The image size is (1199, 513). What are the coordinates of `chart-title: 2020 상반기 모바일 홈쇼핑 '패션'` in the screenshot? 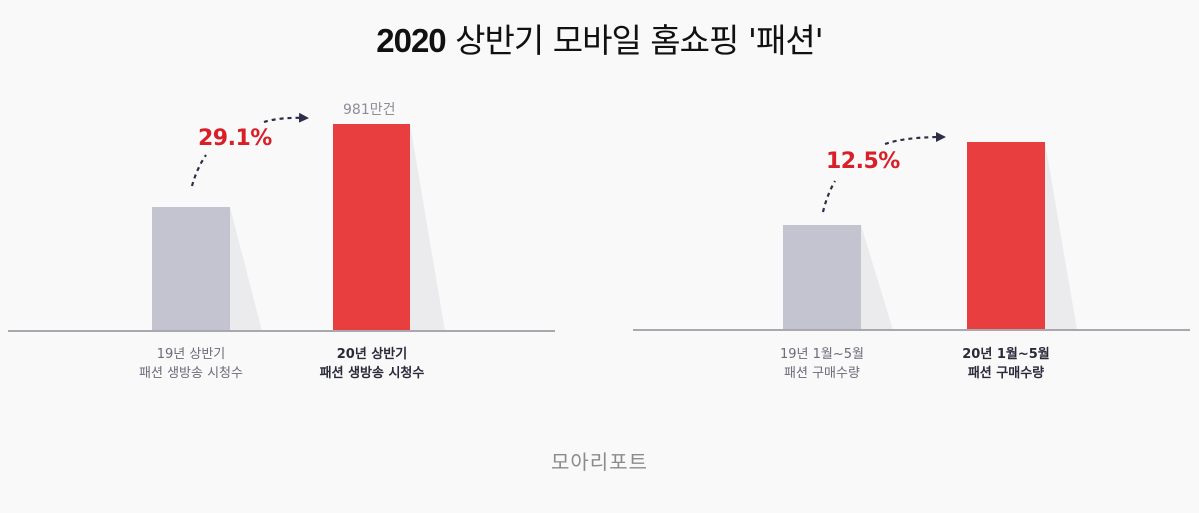 It's located at (599, 38).